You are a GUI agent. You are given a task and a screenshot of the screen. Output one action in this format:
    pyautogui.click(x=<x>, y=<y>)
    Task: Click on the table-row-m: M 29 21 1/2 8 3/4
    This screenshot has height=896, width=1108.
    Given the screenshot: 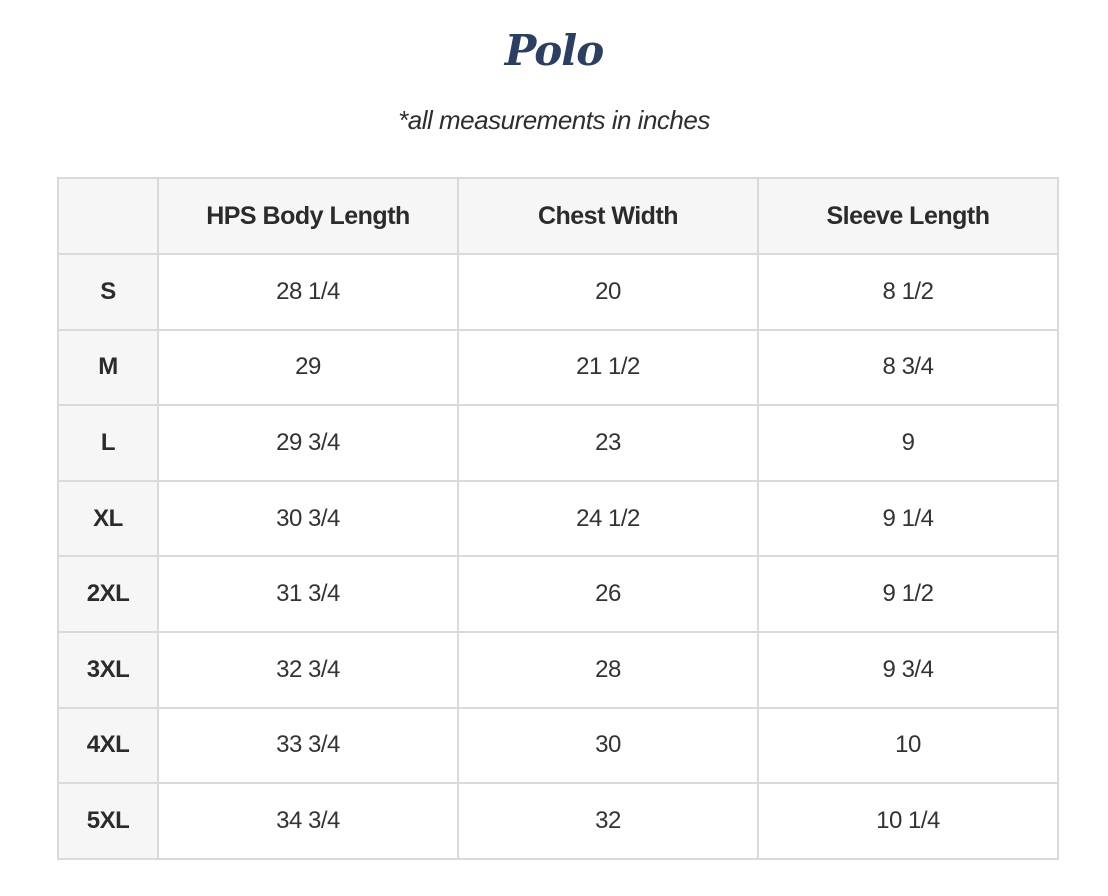 What is the action you would take?
    pyautogui.click(x=558, y=367)
    